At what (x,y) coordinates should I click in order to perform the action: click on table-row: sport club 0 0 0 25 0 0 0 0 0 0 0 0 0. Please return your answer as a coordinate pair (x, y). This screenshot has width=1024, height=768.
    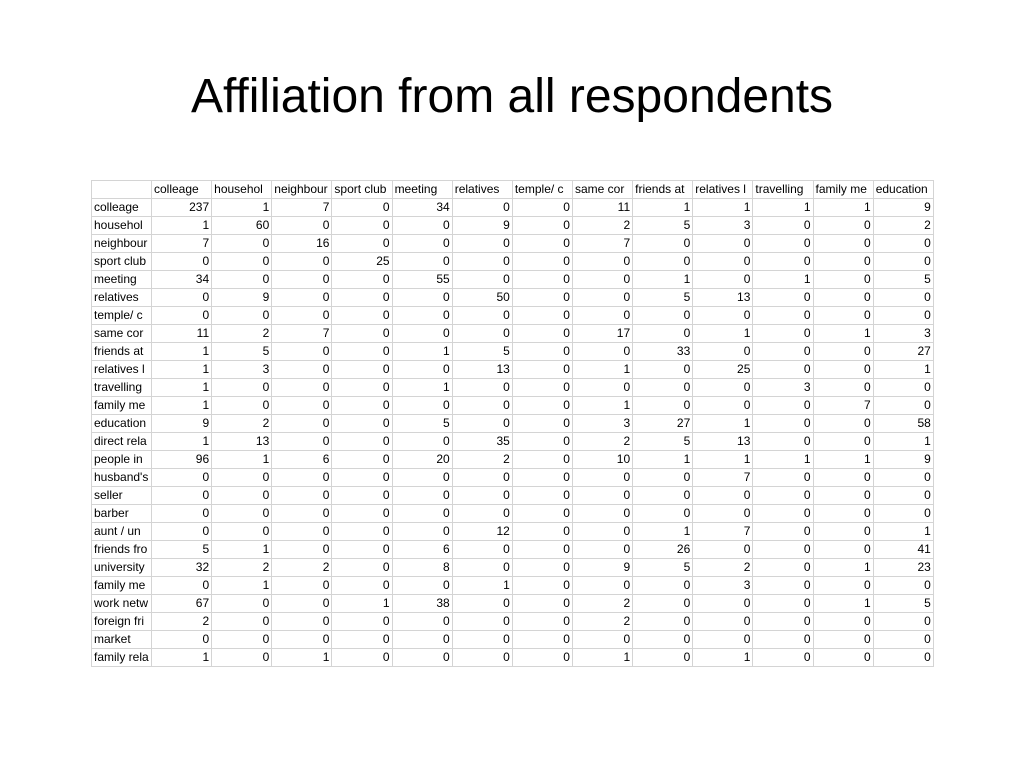
    Looking at the image, I should click on (512, 261).